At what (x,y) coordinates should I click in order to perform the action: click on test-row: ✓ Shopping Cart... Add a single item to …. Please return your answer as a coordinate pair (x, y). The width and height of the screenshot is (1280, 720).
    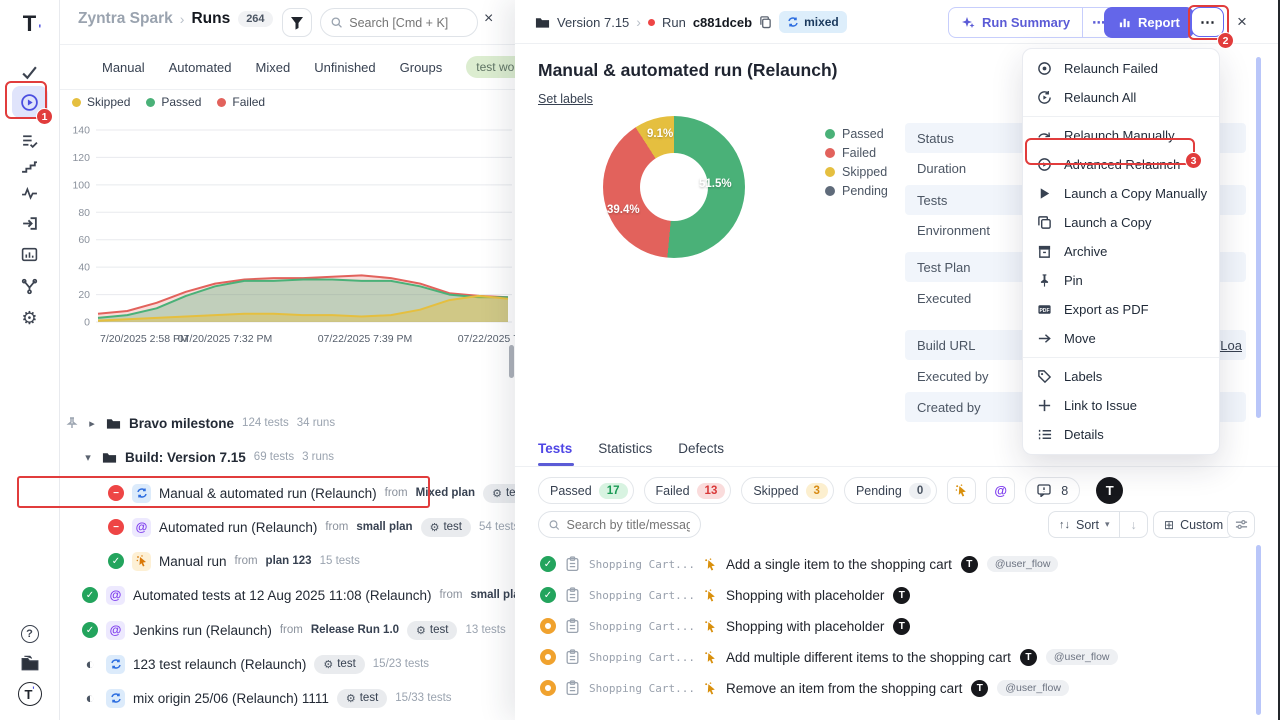
    Looking at the image, I should click on (910, 564).